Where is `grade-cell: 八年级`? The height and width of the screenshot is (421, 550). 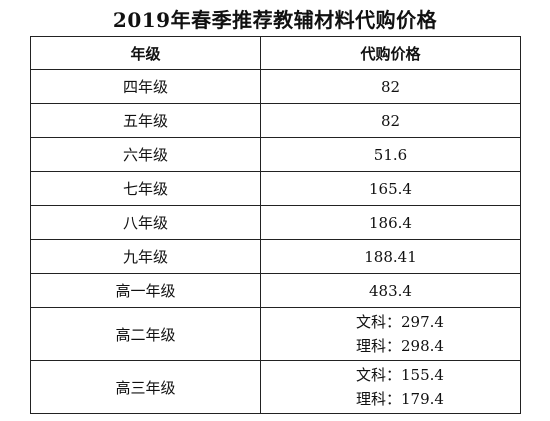
grade-cell: 八年级 is located at coordinates (145, 222).